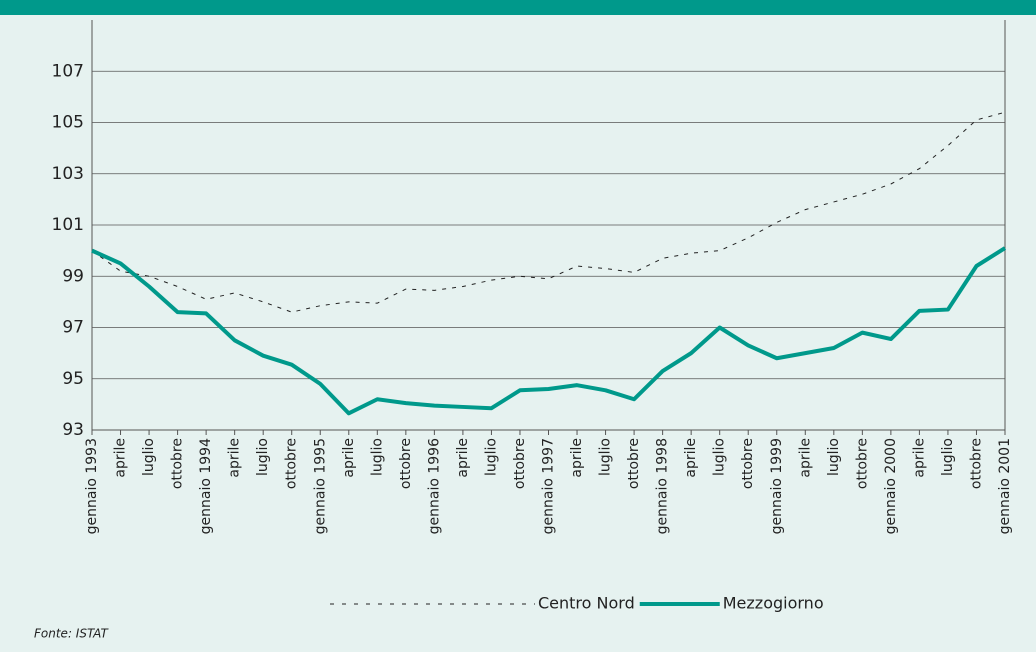 The height and width of the screenshot is (652, 1036). What do you see at coordinates (73, 276) in the screenshot?
I see `y-tick-label: 99` at bounding box center [73, 276].